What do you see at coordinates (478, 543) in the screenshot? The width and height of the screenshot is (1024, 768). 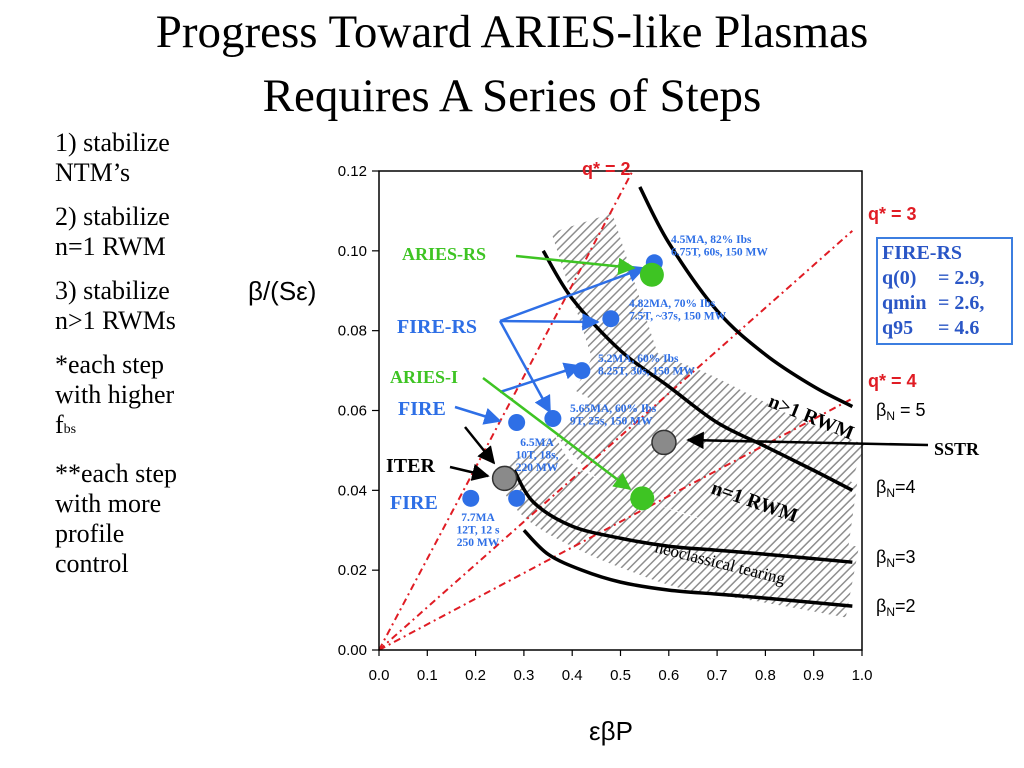 I see `data-point-label: 250 MW` at bounding box center [478, 543].